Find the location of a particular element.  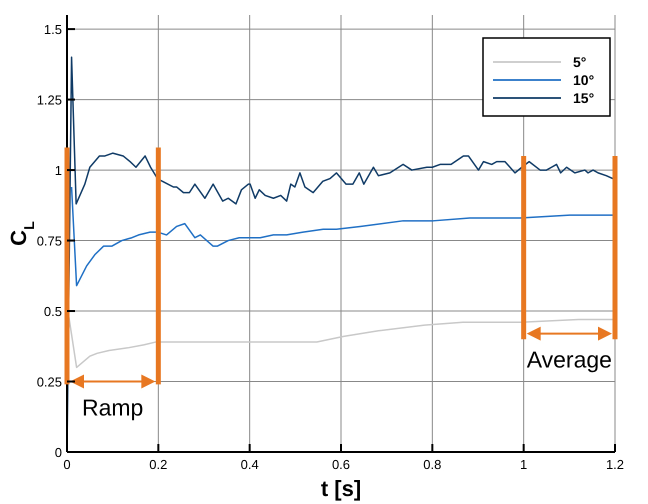

annotation: Average is located at coordinates (569, 359).